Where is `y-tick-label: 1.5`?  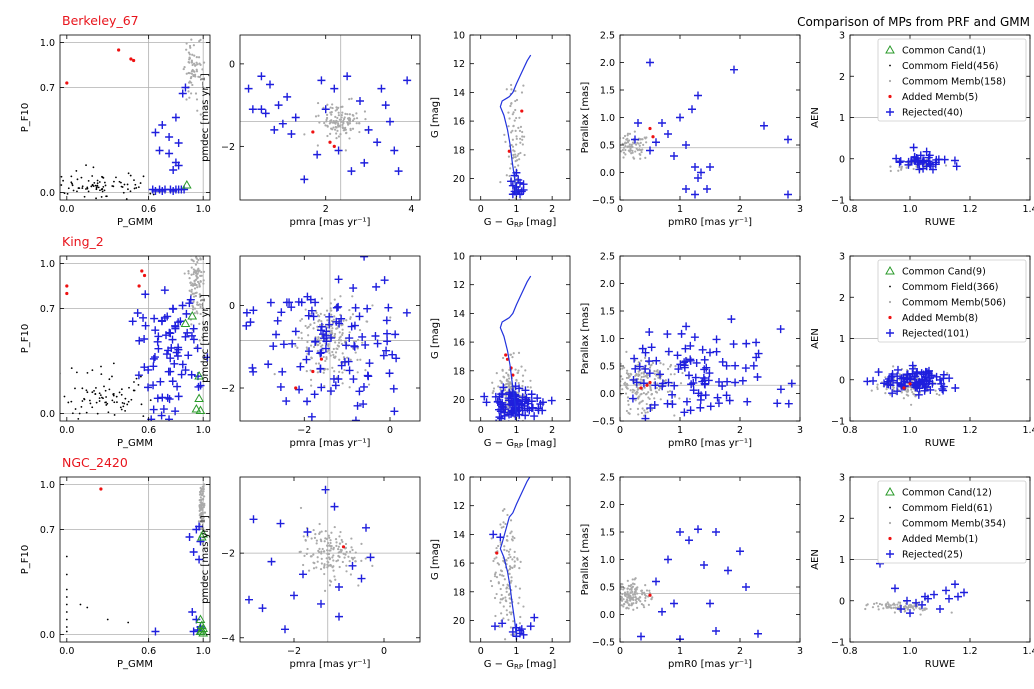 y-tick-label: 1.5 is located at coordinates (607, 312).